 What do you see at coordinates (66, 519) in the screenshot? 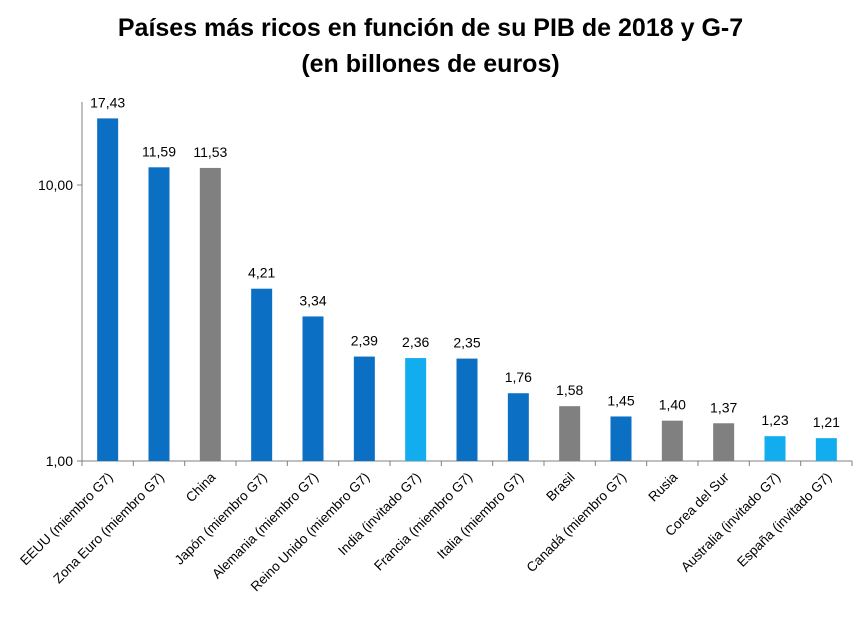
I see `category-label: EEUU (miembro G7)` at bounding box center [66, 519].